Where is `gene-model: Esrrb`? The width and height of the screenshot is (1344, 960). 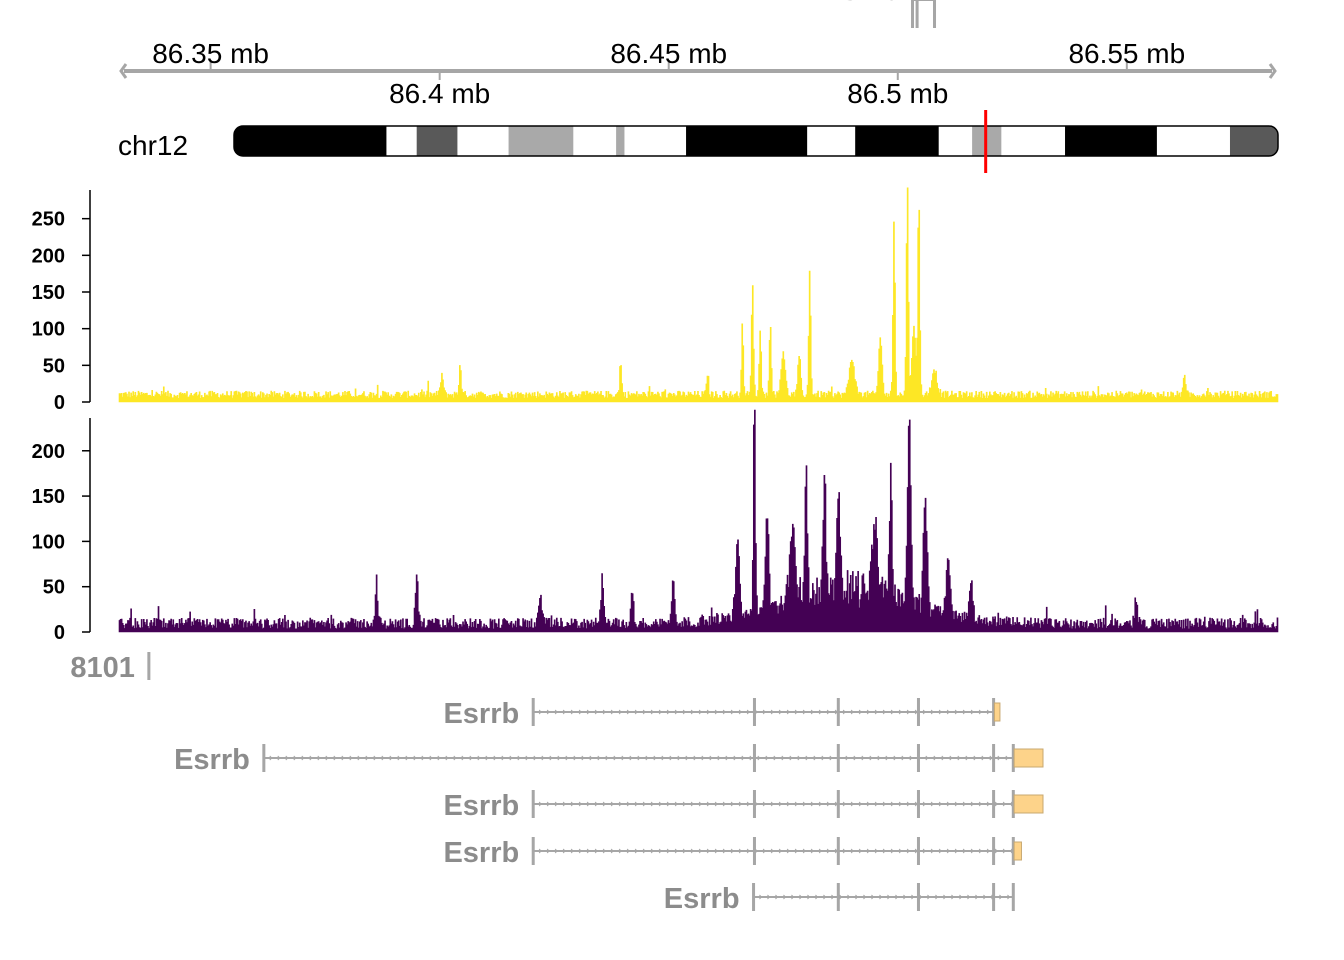 gene-model: Esrrb is located at coordinates (722, 714).